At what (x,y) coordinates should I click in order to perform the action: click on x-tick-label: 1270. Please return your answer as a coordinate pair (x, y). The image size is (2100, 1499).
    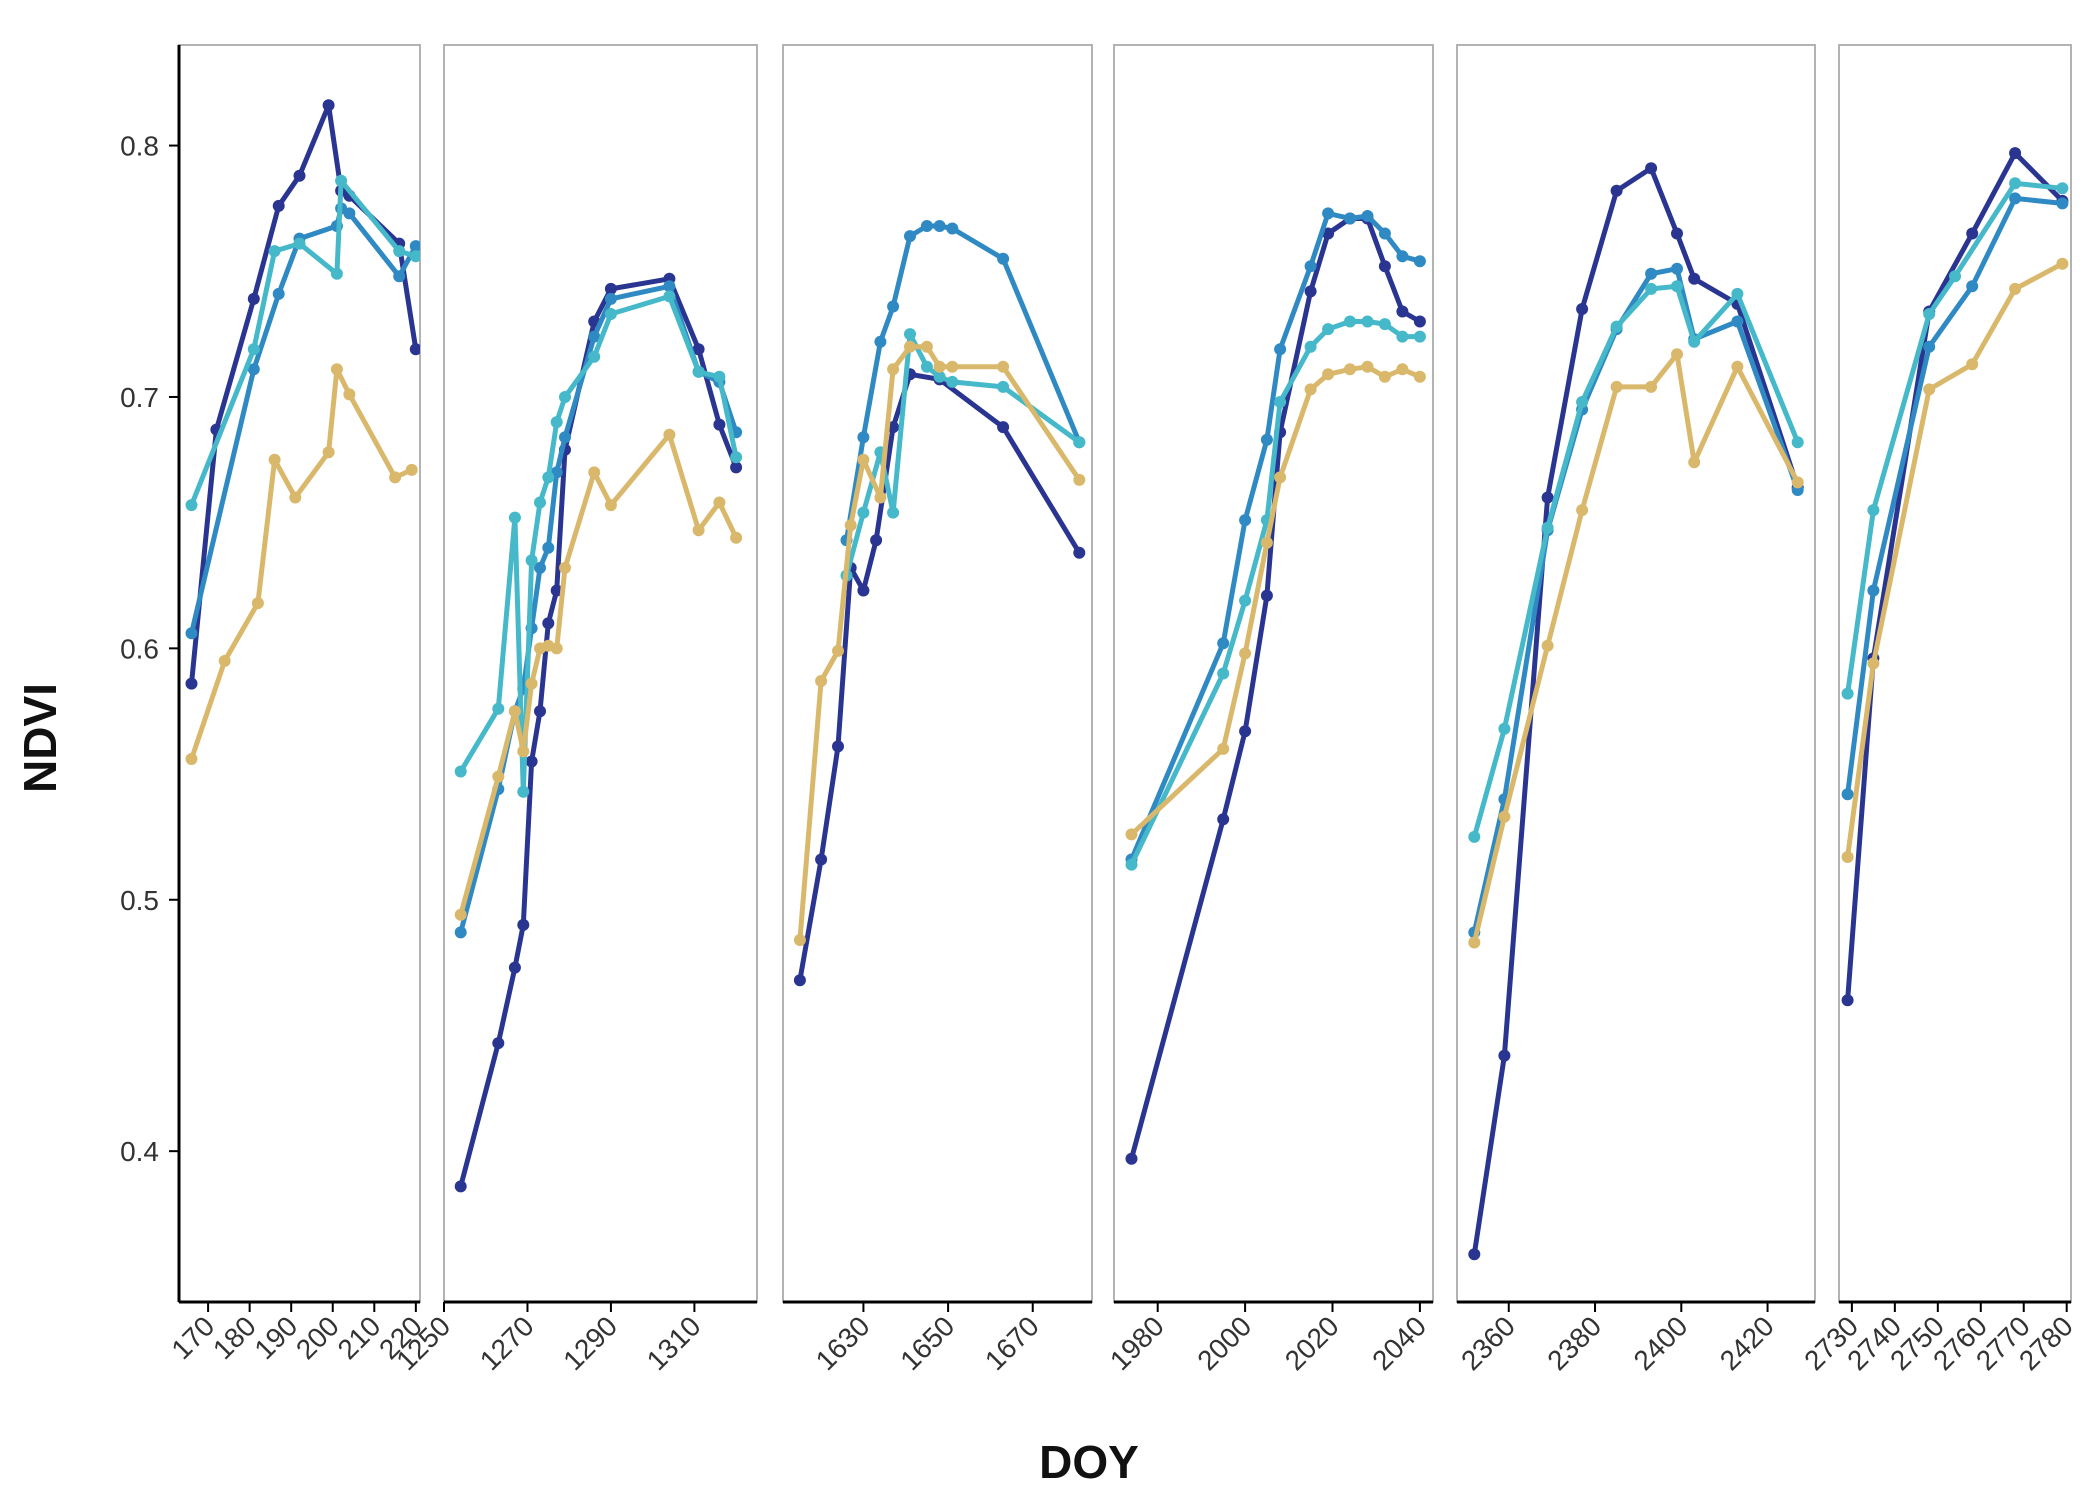
    Looking at the image, I should click on (507, 1343).